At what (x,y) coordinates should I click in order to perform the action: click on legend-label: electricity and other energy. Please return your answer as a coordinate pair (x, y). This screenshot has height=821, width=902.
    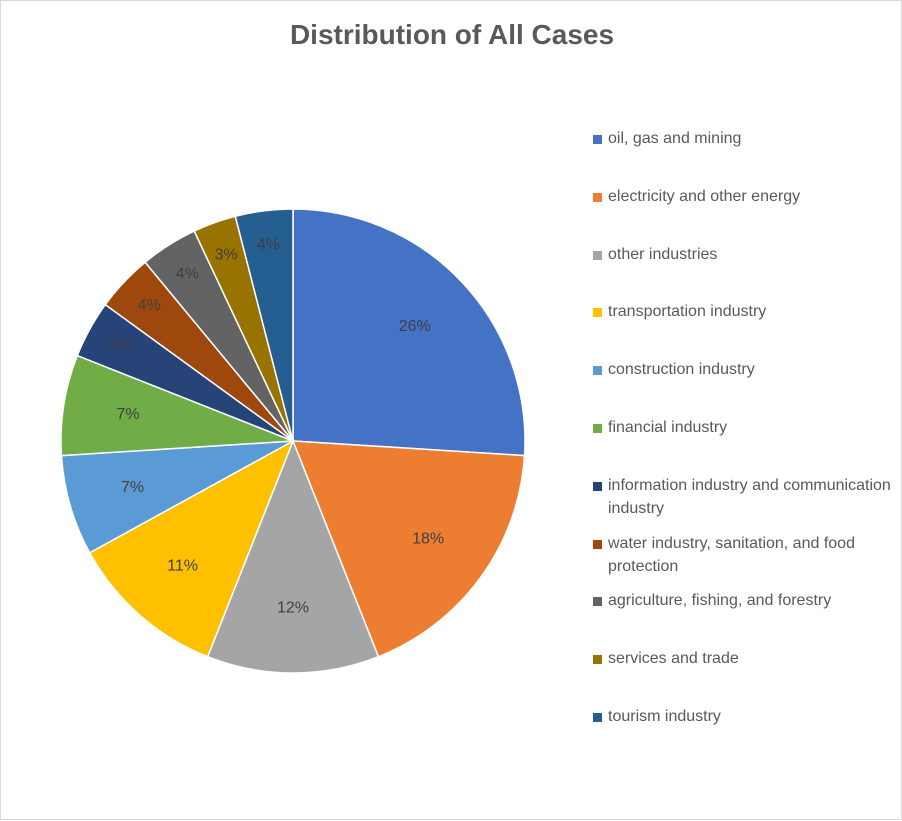
    Looking at the image, I should click on (704, 196).